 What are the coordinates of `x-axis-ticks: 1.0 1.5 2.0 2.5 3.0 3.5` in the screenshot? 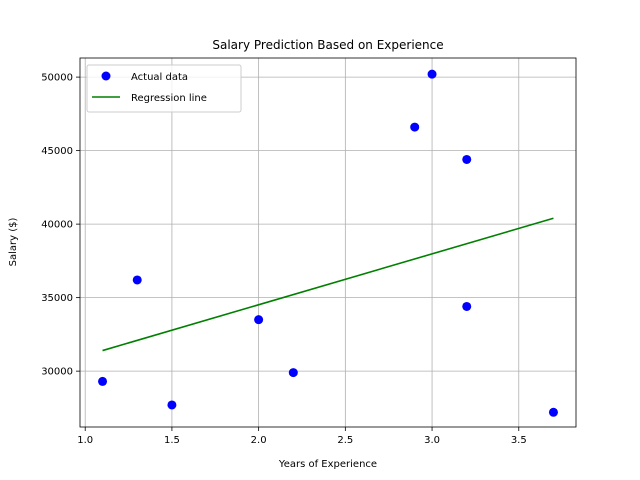 It's located at (302, 436).